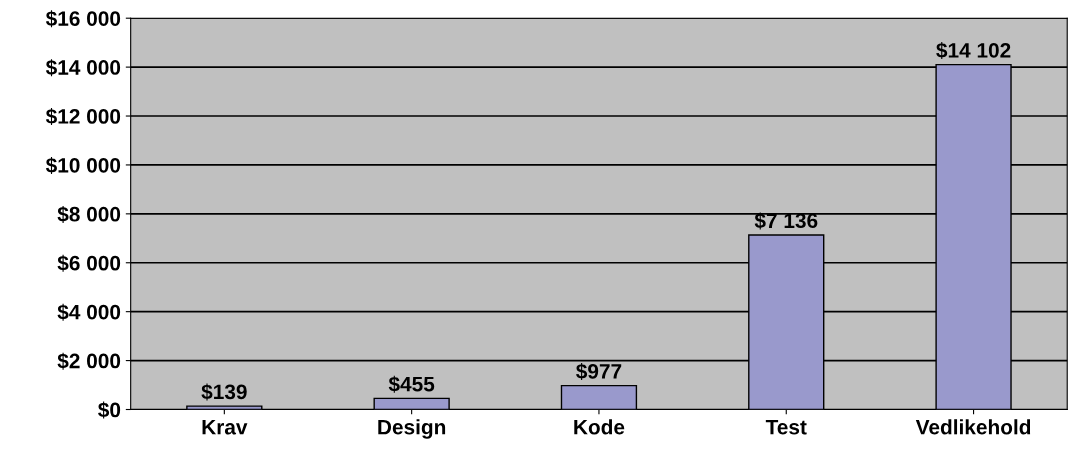 This screenshot has height=455, width=1089. What do you see at coordinates (83, 117) in the screenshot?
I see `y-tick-label: $12 000` at bounding box center [83, 117].